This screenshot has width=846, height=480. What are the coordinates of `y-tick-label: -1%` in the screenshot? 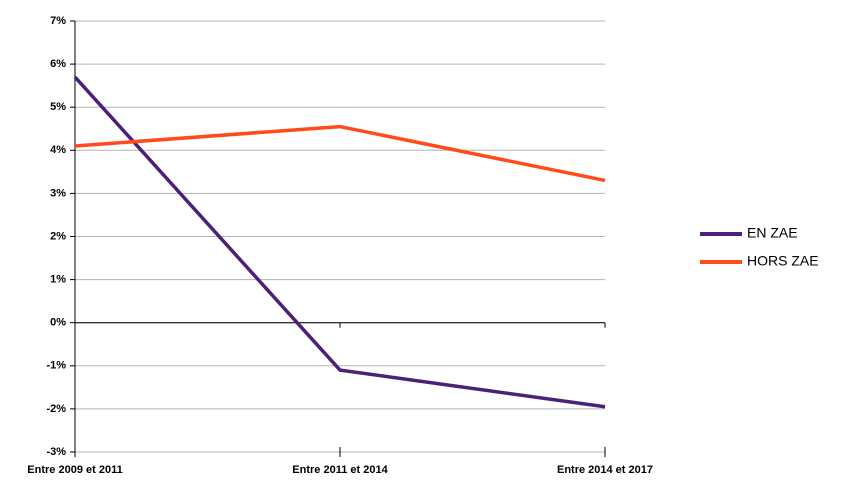 It's located at (56, 366).